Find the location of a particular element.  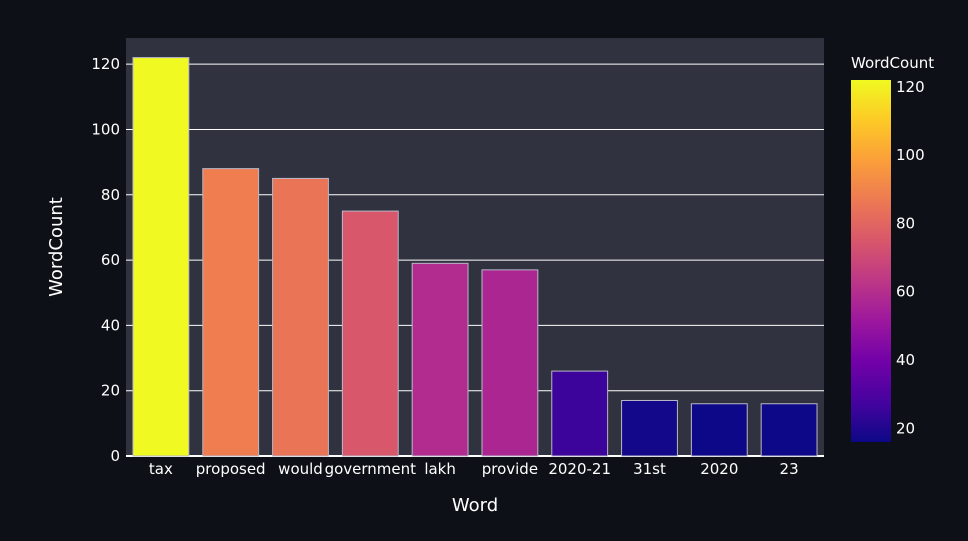

colorbar-tick-label: 80 is located at coordinates (905, 223).